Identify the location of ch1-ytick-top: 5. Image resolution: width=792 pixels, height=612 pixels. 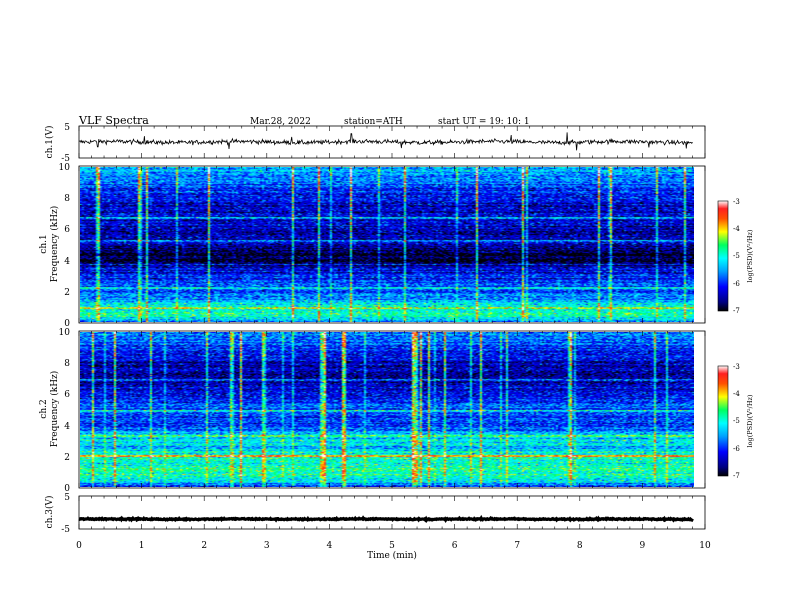
(67, 128).